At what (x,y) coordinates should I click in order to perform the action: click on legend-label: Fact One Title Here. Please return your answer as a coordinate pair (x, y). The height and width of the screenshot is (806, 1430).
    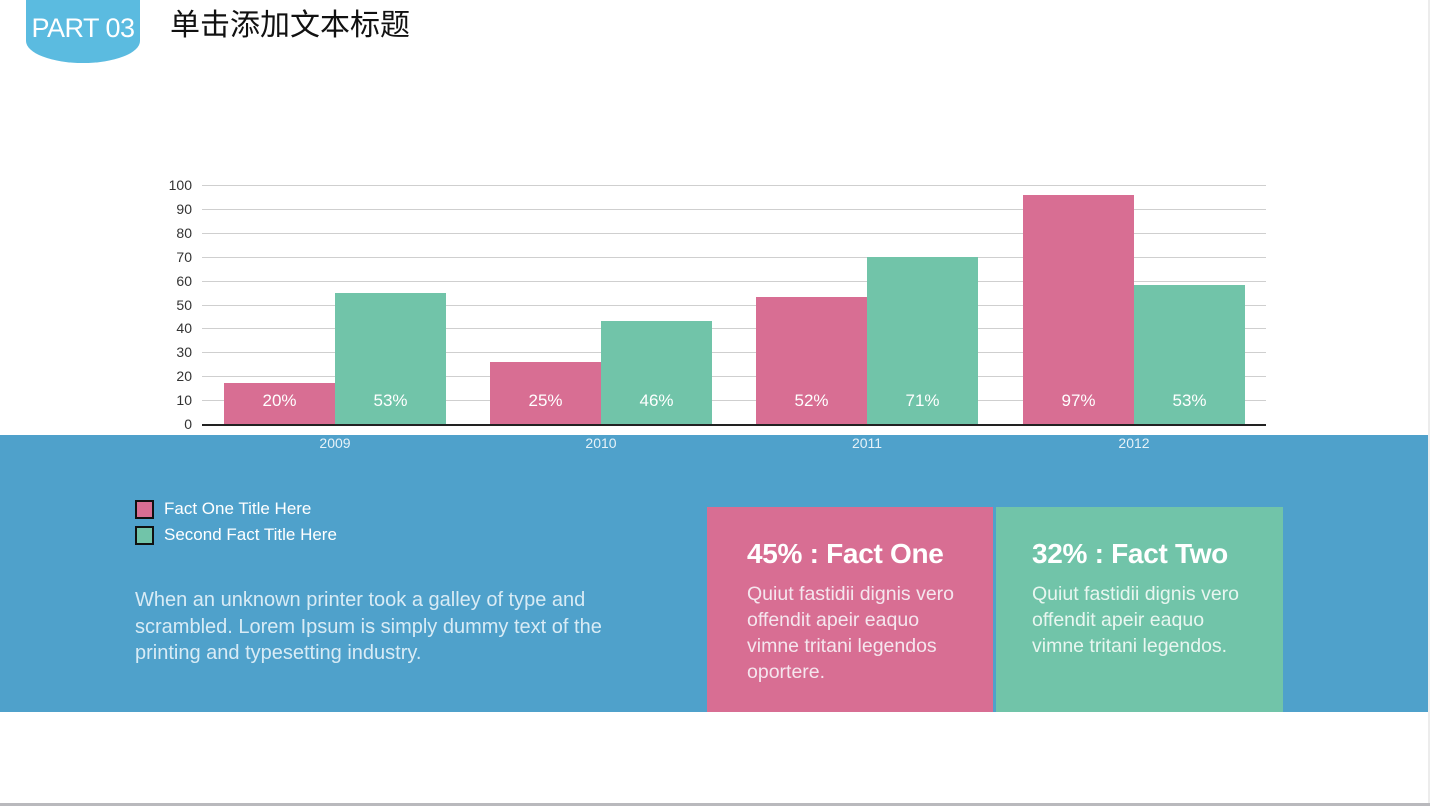
    Looking at the image, I should click on (238, 508).